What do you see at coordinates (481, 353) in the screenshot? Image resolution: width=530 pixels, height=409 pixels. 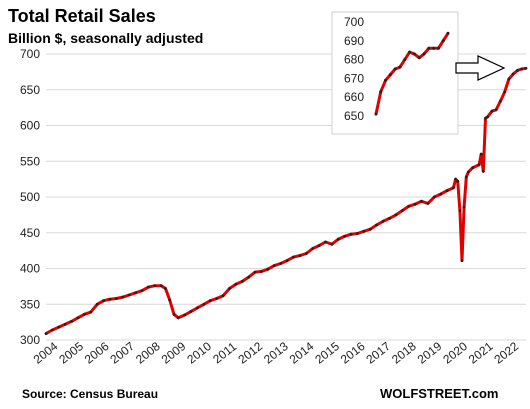 I see `x-tick-label: 2021` at bounding box center [481, 353].